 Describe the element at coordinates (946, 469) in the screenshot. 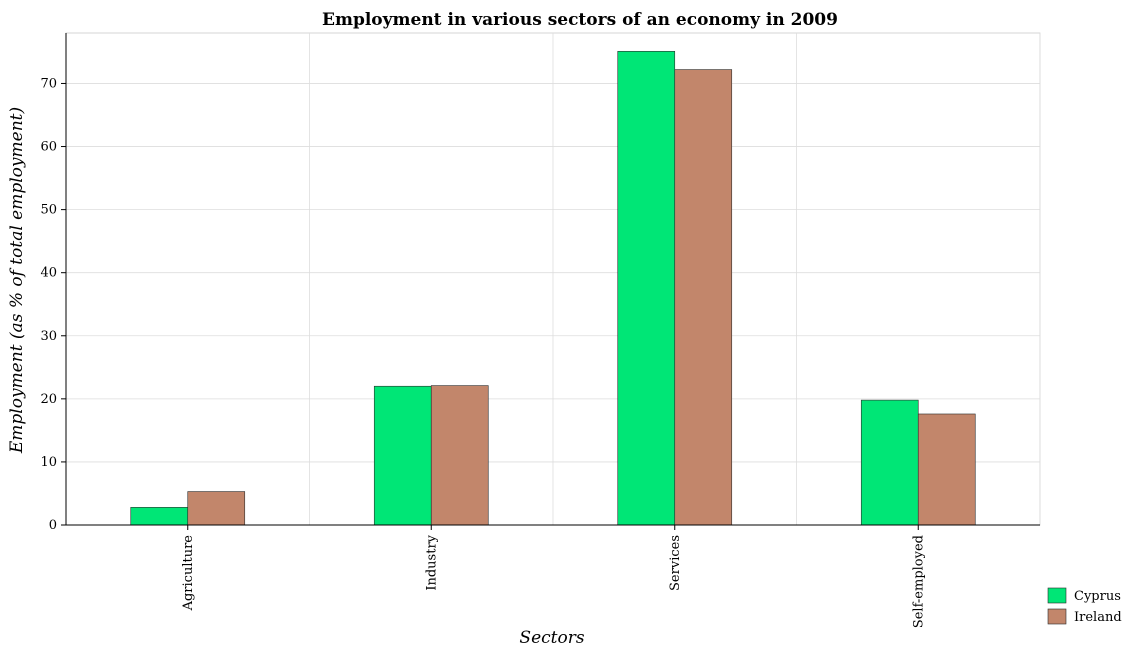

I see `bar-ireland-self-employed` at that location.